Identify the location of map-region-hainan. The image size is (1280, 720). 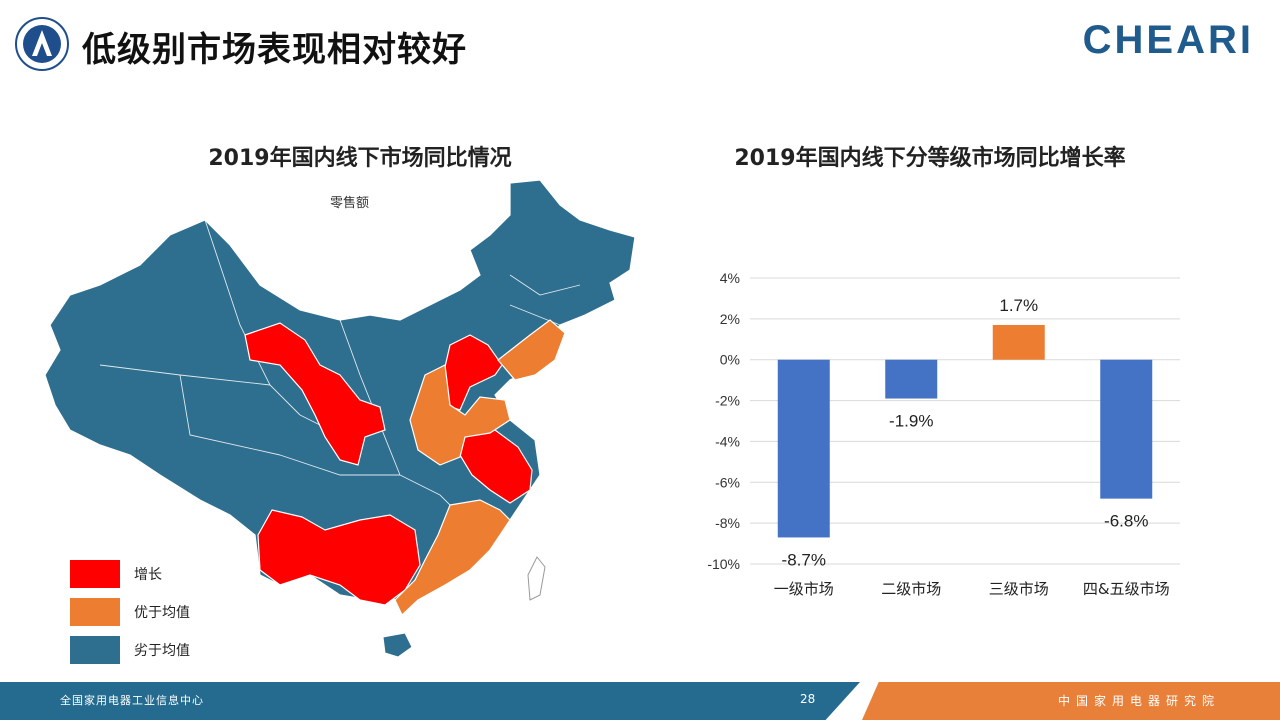
(397, 645).